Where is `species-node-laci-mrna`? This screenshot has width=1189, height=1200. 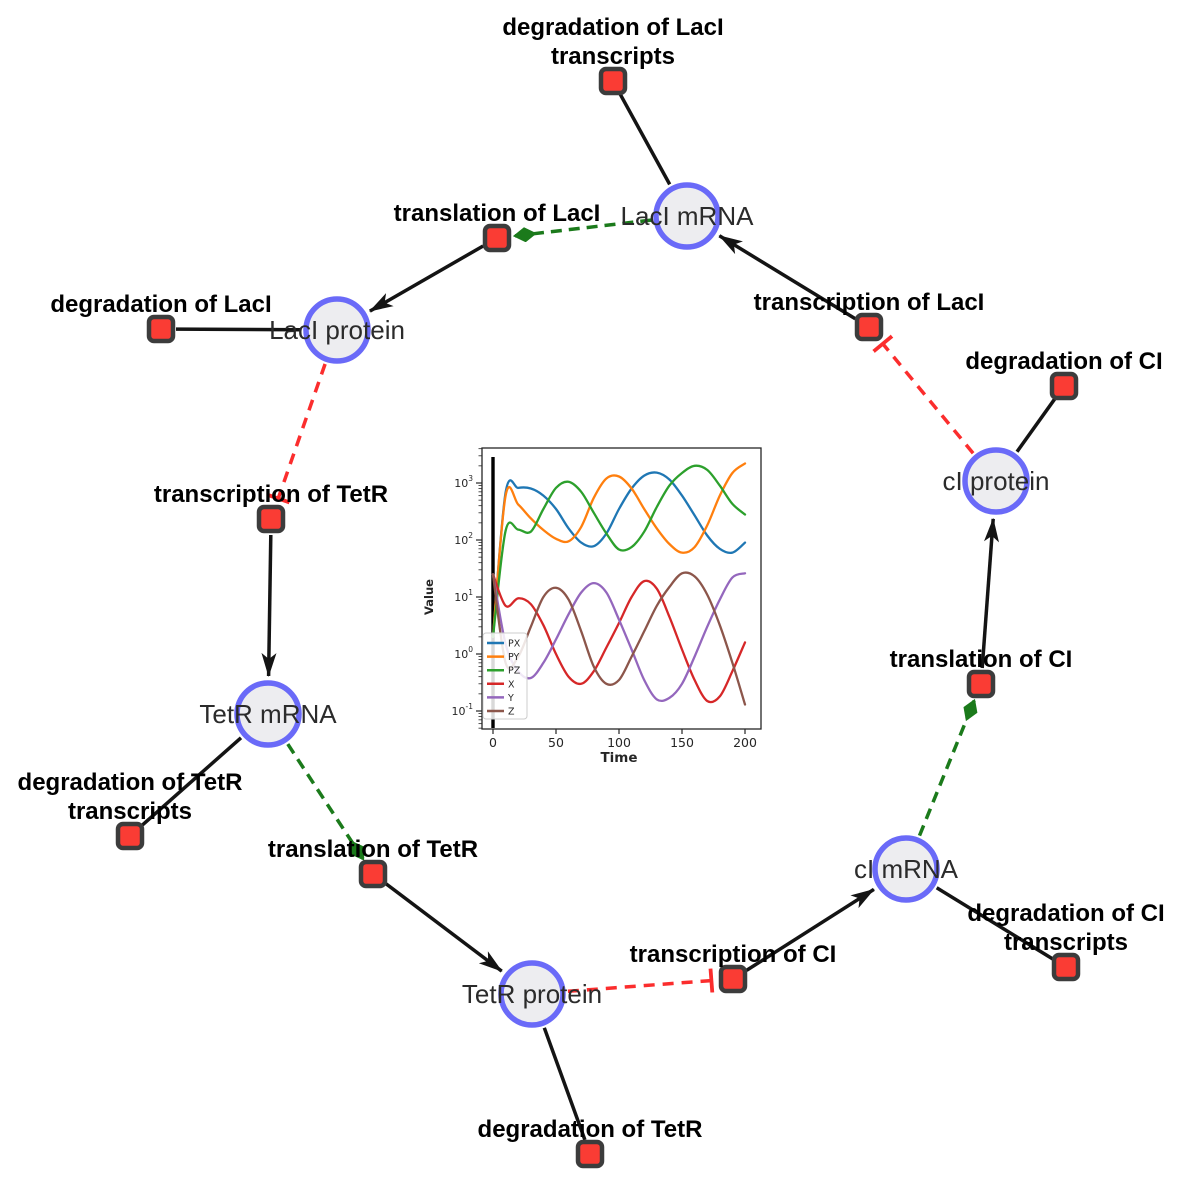 species-node-laci-mrna is located at coordinates (687, 216).